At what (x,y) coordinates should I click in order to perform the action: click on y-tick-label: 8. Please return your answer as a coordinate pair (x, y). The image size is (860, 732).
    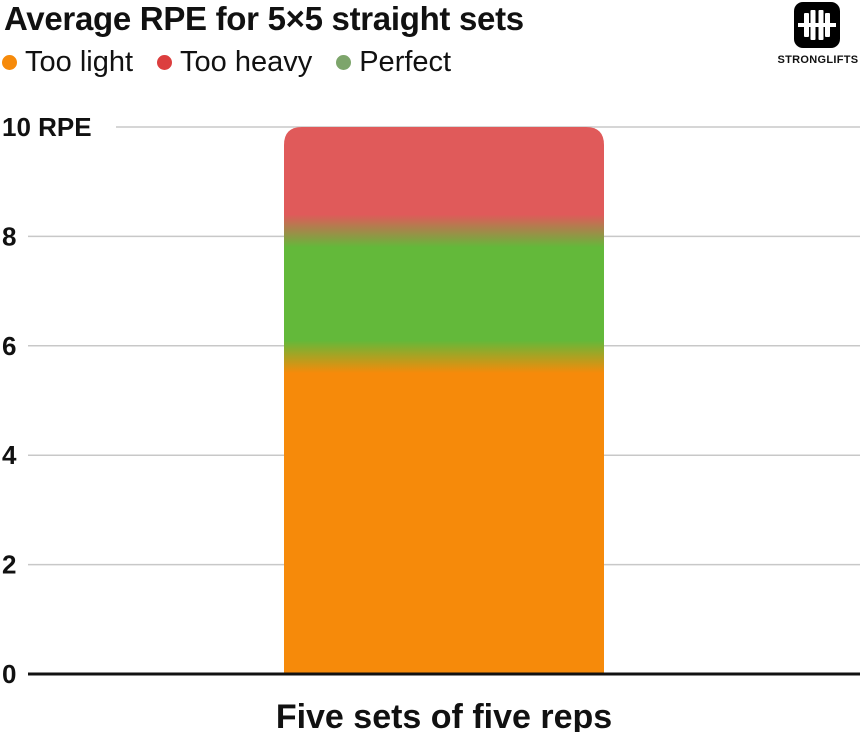
    Looking at the image, I should click on (9, 236).